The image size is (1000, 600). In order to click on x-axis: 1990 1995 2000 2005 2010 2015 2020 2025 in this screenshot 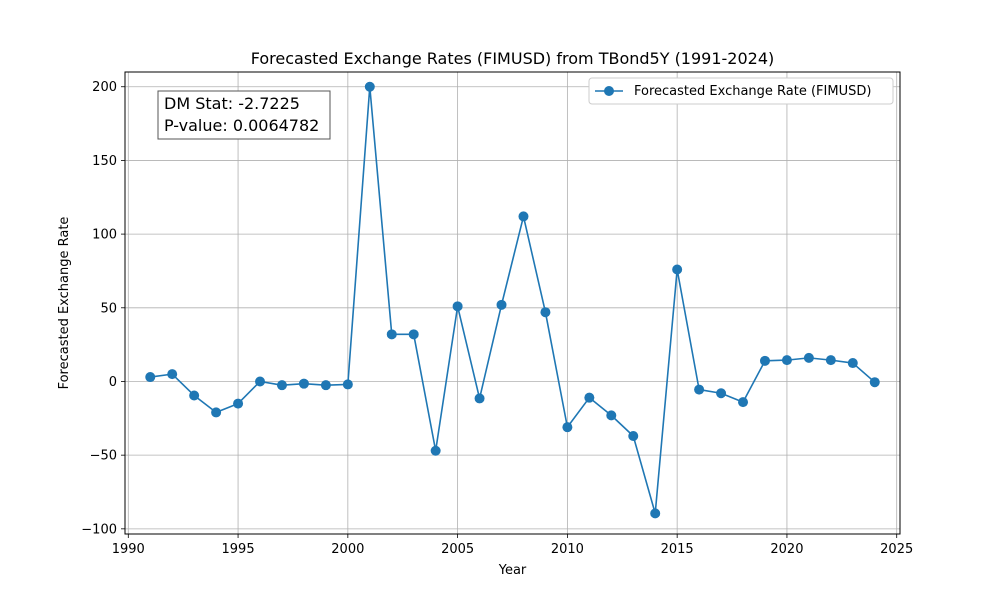, I will do `click(512, 545)`.